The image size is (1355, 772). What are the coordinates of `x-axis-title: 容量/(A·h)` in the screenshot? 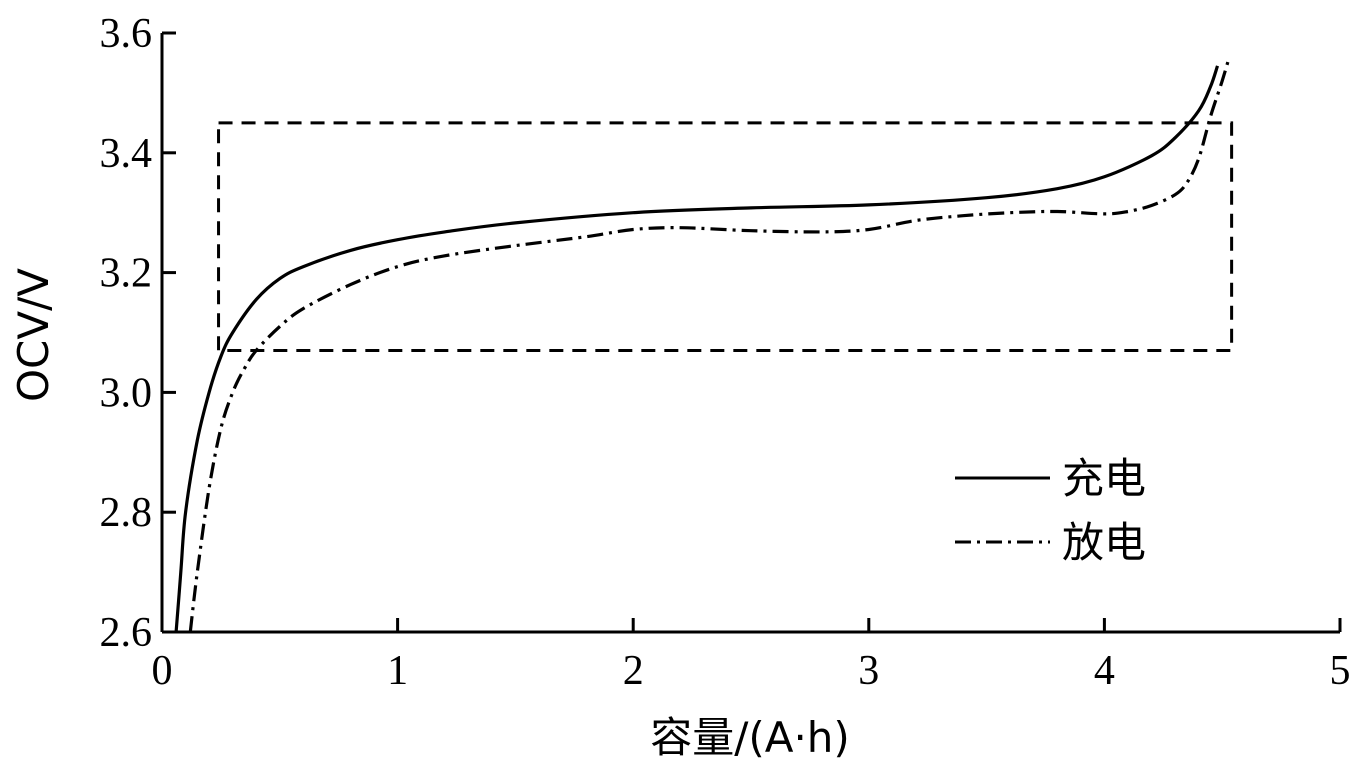 It's located at (750, 737).